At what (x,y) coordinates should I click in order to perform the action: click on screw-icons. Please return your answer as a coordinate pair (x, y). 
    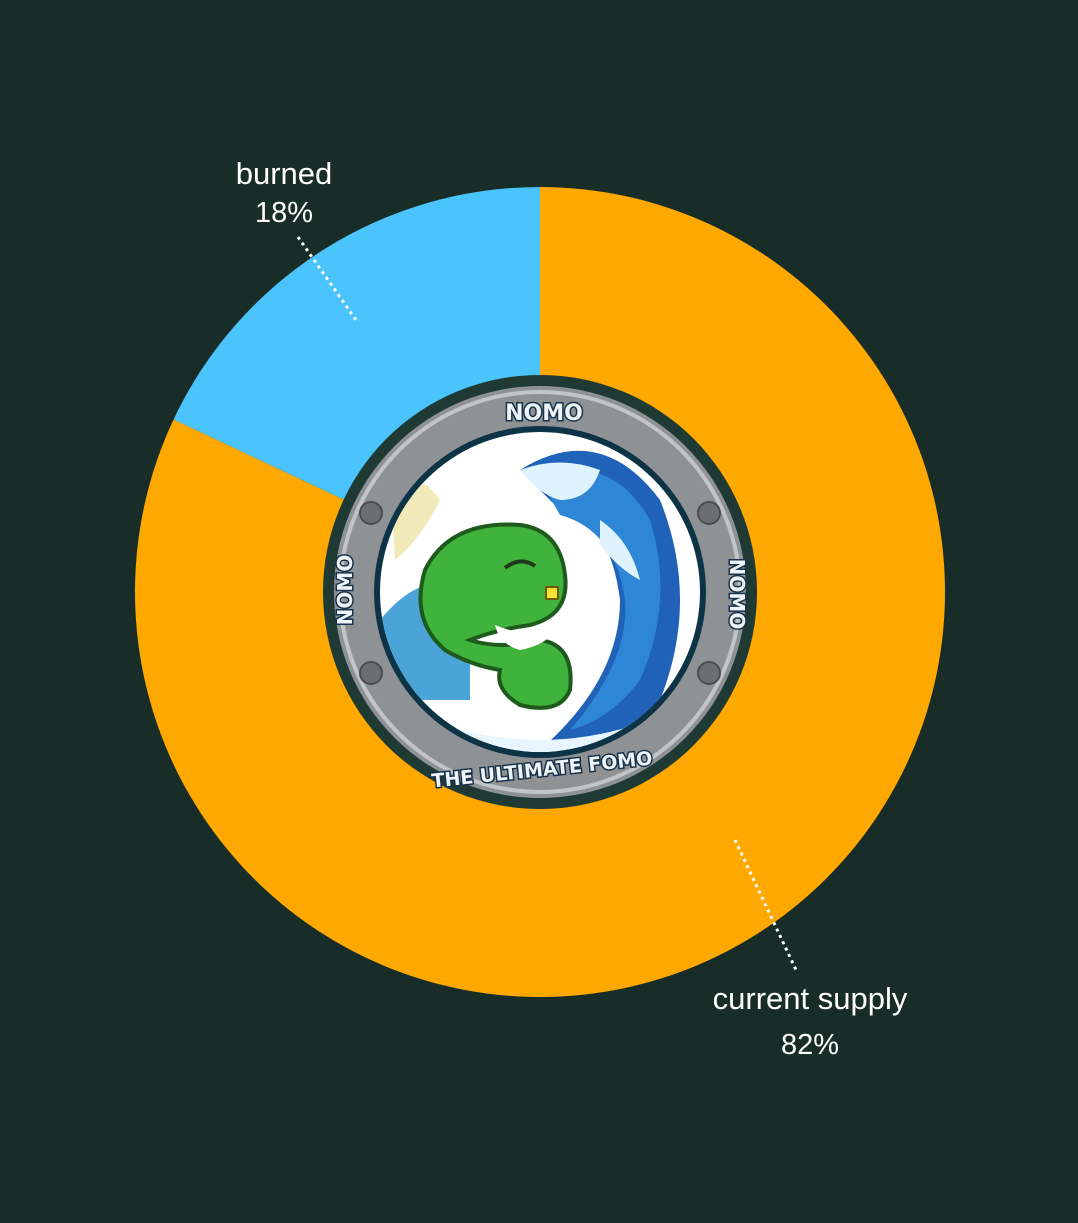
    Looking at the image, I should click on (540, 593).